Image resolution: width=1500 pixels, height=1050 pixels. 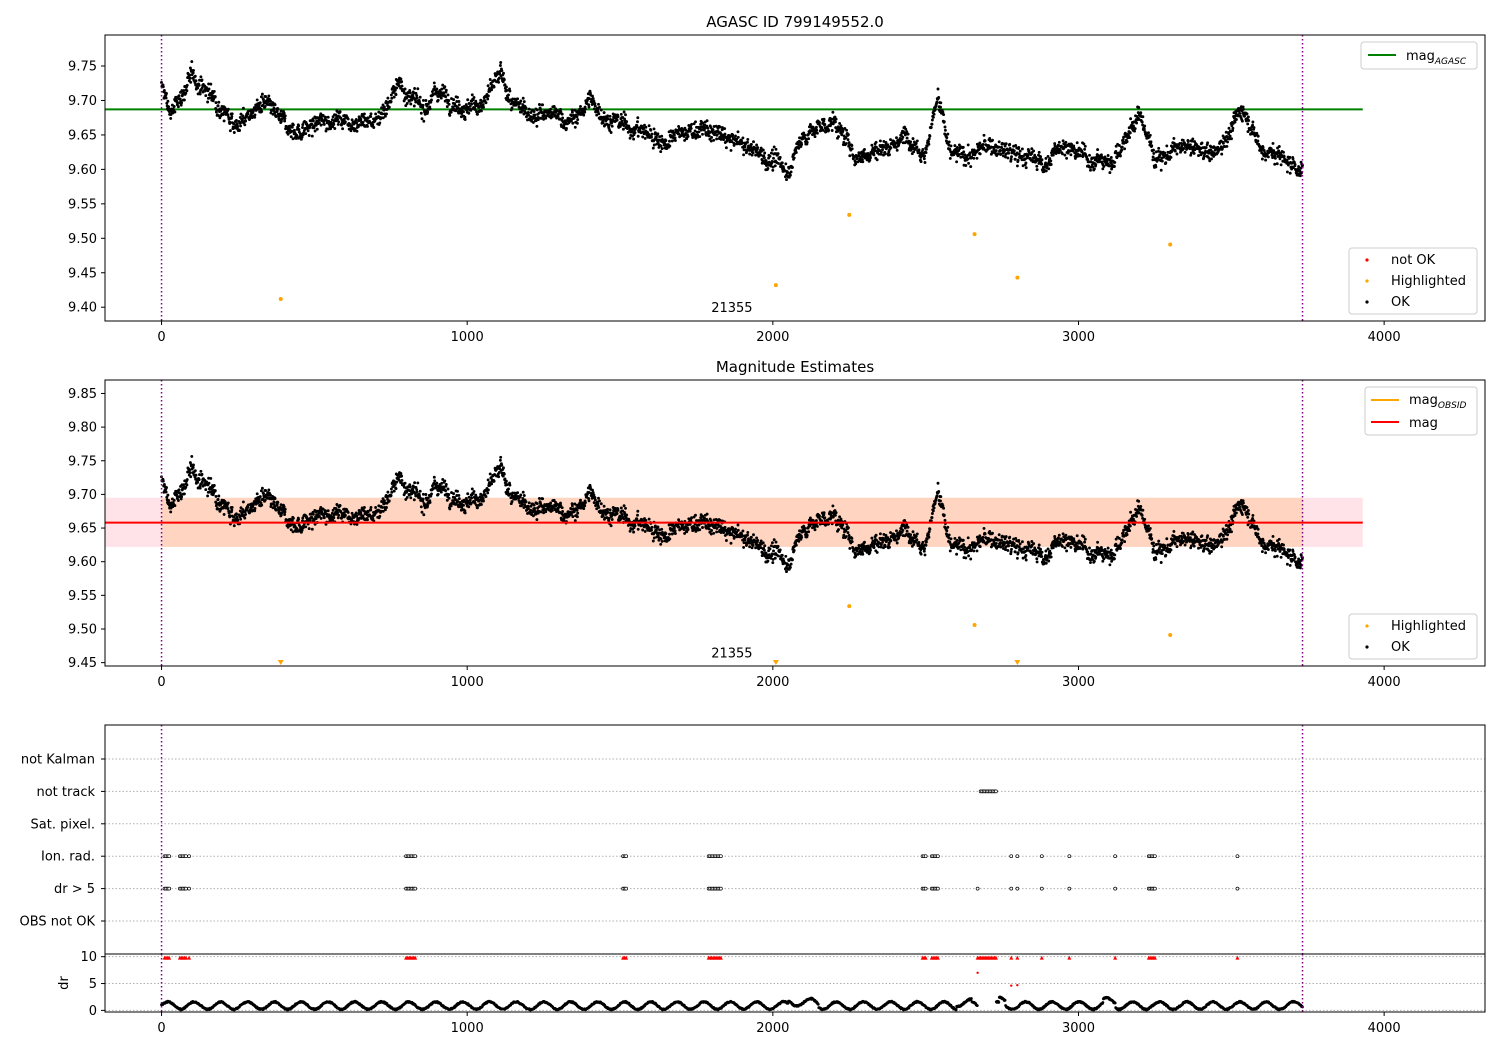 What do you see at coordinates (1367, 260) in the screenshot?
I see `top-legend-not-ok-swatch` at bounding box center [1367, 260].